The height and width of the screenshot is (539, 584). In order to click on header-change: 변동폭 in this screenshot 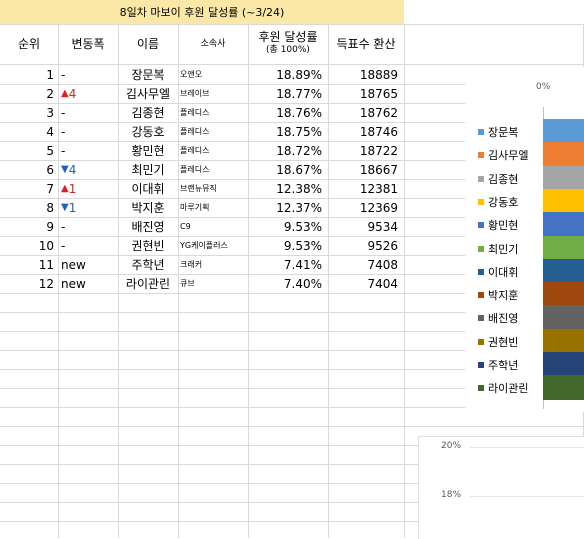, I will do `click(88, 43)`.